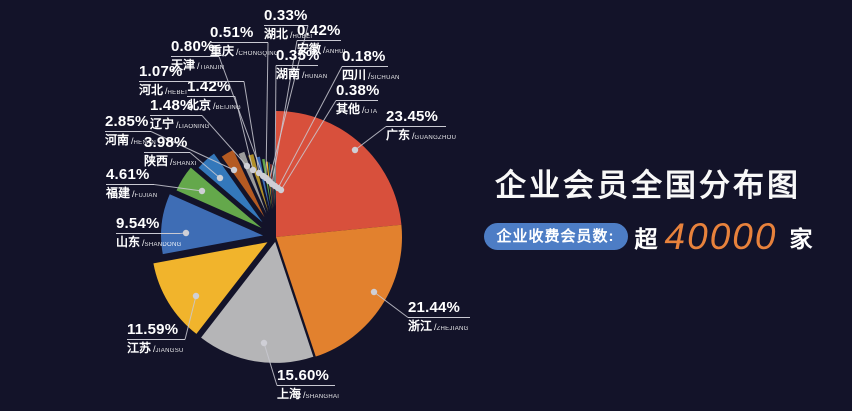  Describe the element at coordinates (308, 394) in the screenshot. I see `slice-province-name: 上海/SHANGHAI` at that location.